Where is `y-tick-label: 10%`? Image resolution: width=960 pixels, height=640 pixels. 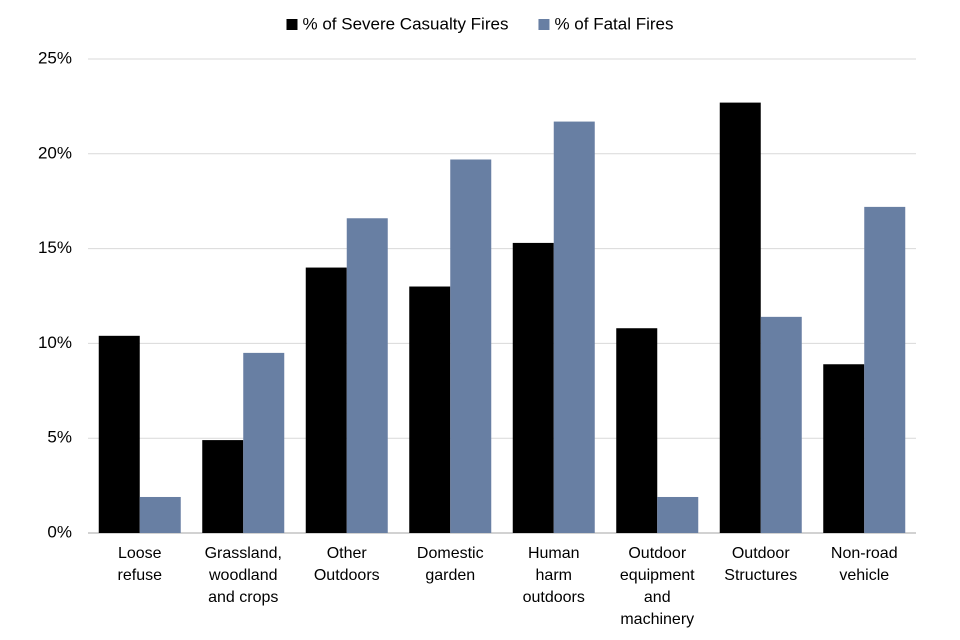
y-tick-label: 10% is located at coordinates (55, 342).